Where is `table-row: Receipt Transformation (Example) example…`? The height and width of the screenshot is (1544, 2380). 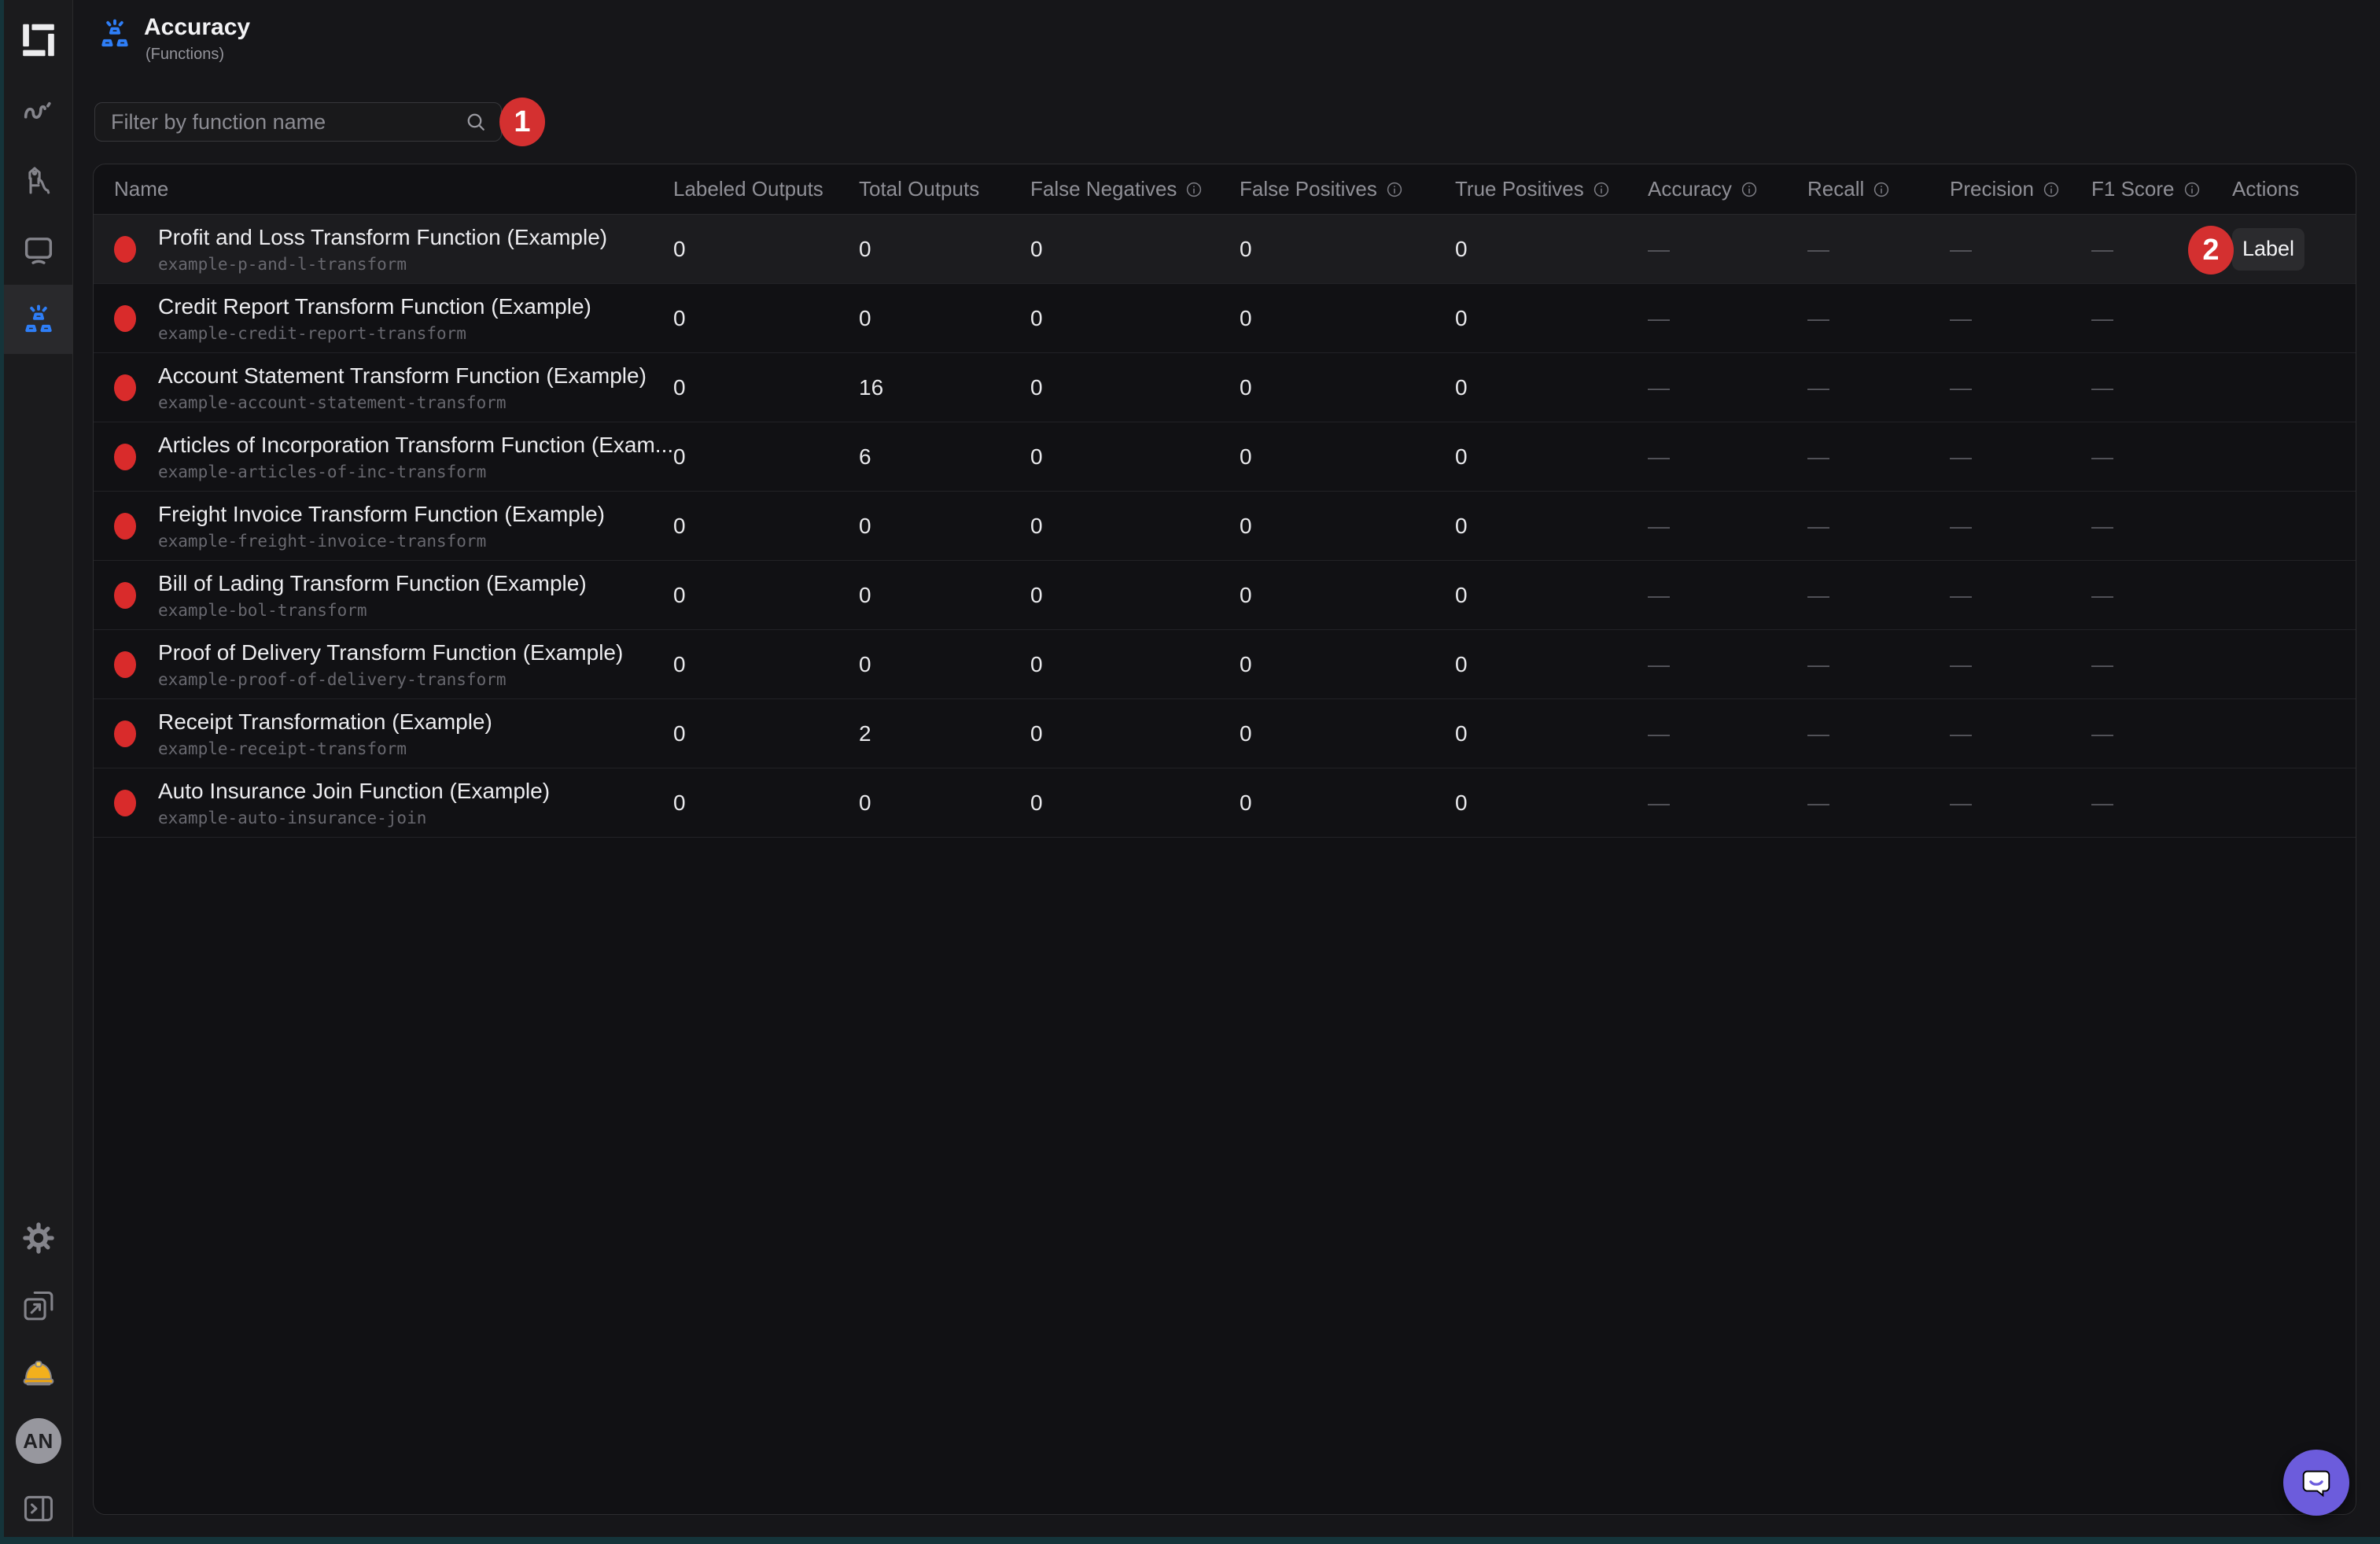
table-row: Receipt Transformation (Example) example… is located at coordinates (1225, 733).